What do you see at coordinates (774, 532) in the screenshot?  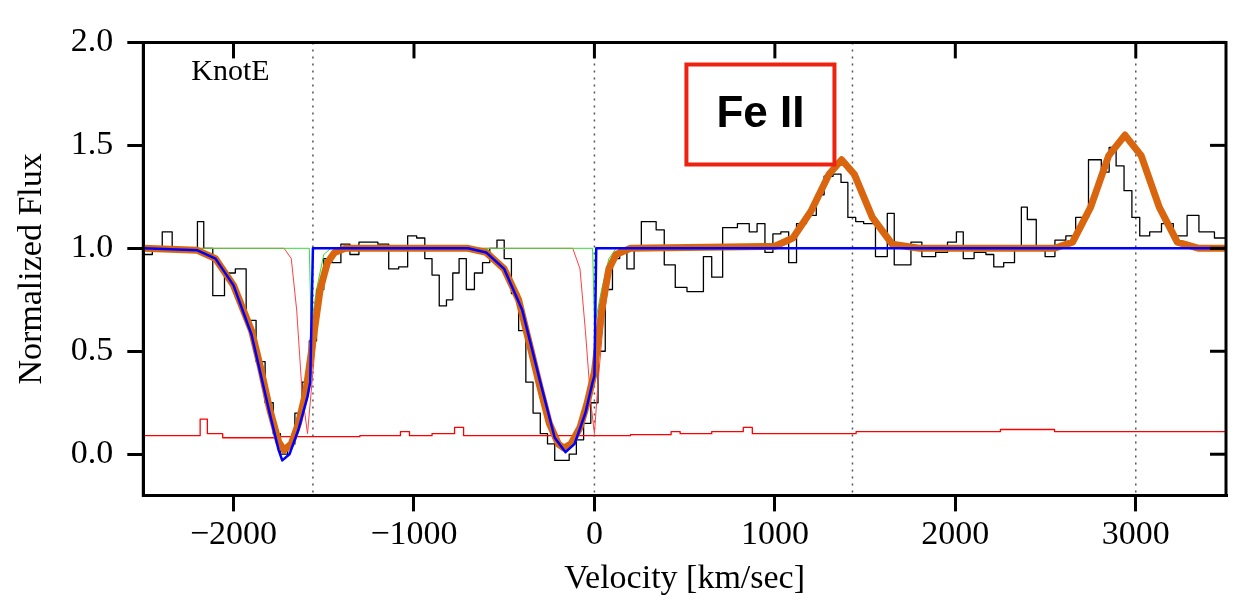 I see `x-tick-label: 1000` at bounding box center [774, 532].